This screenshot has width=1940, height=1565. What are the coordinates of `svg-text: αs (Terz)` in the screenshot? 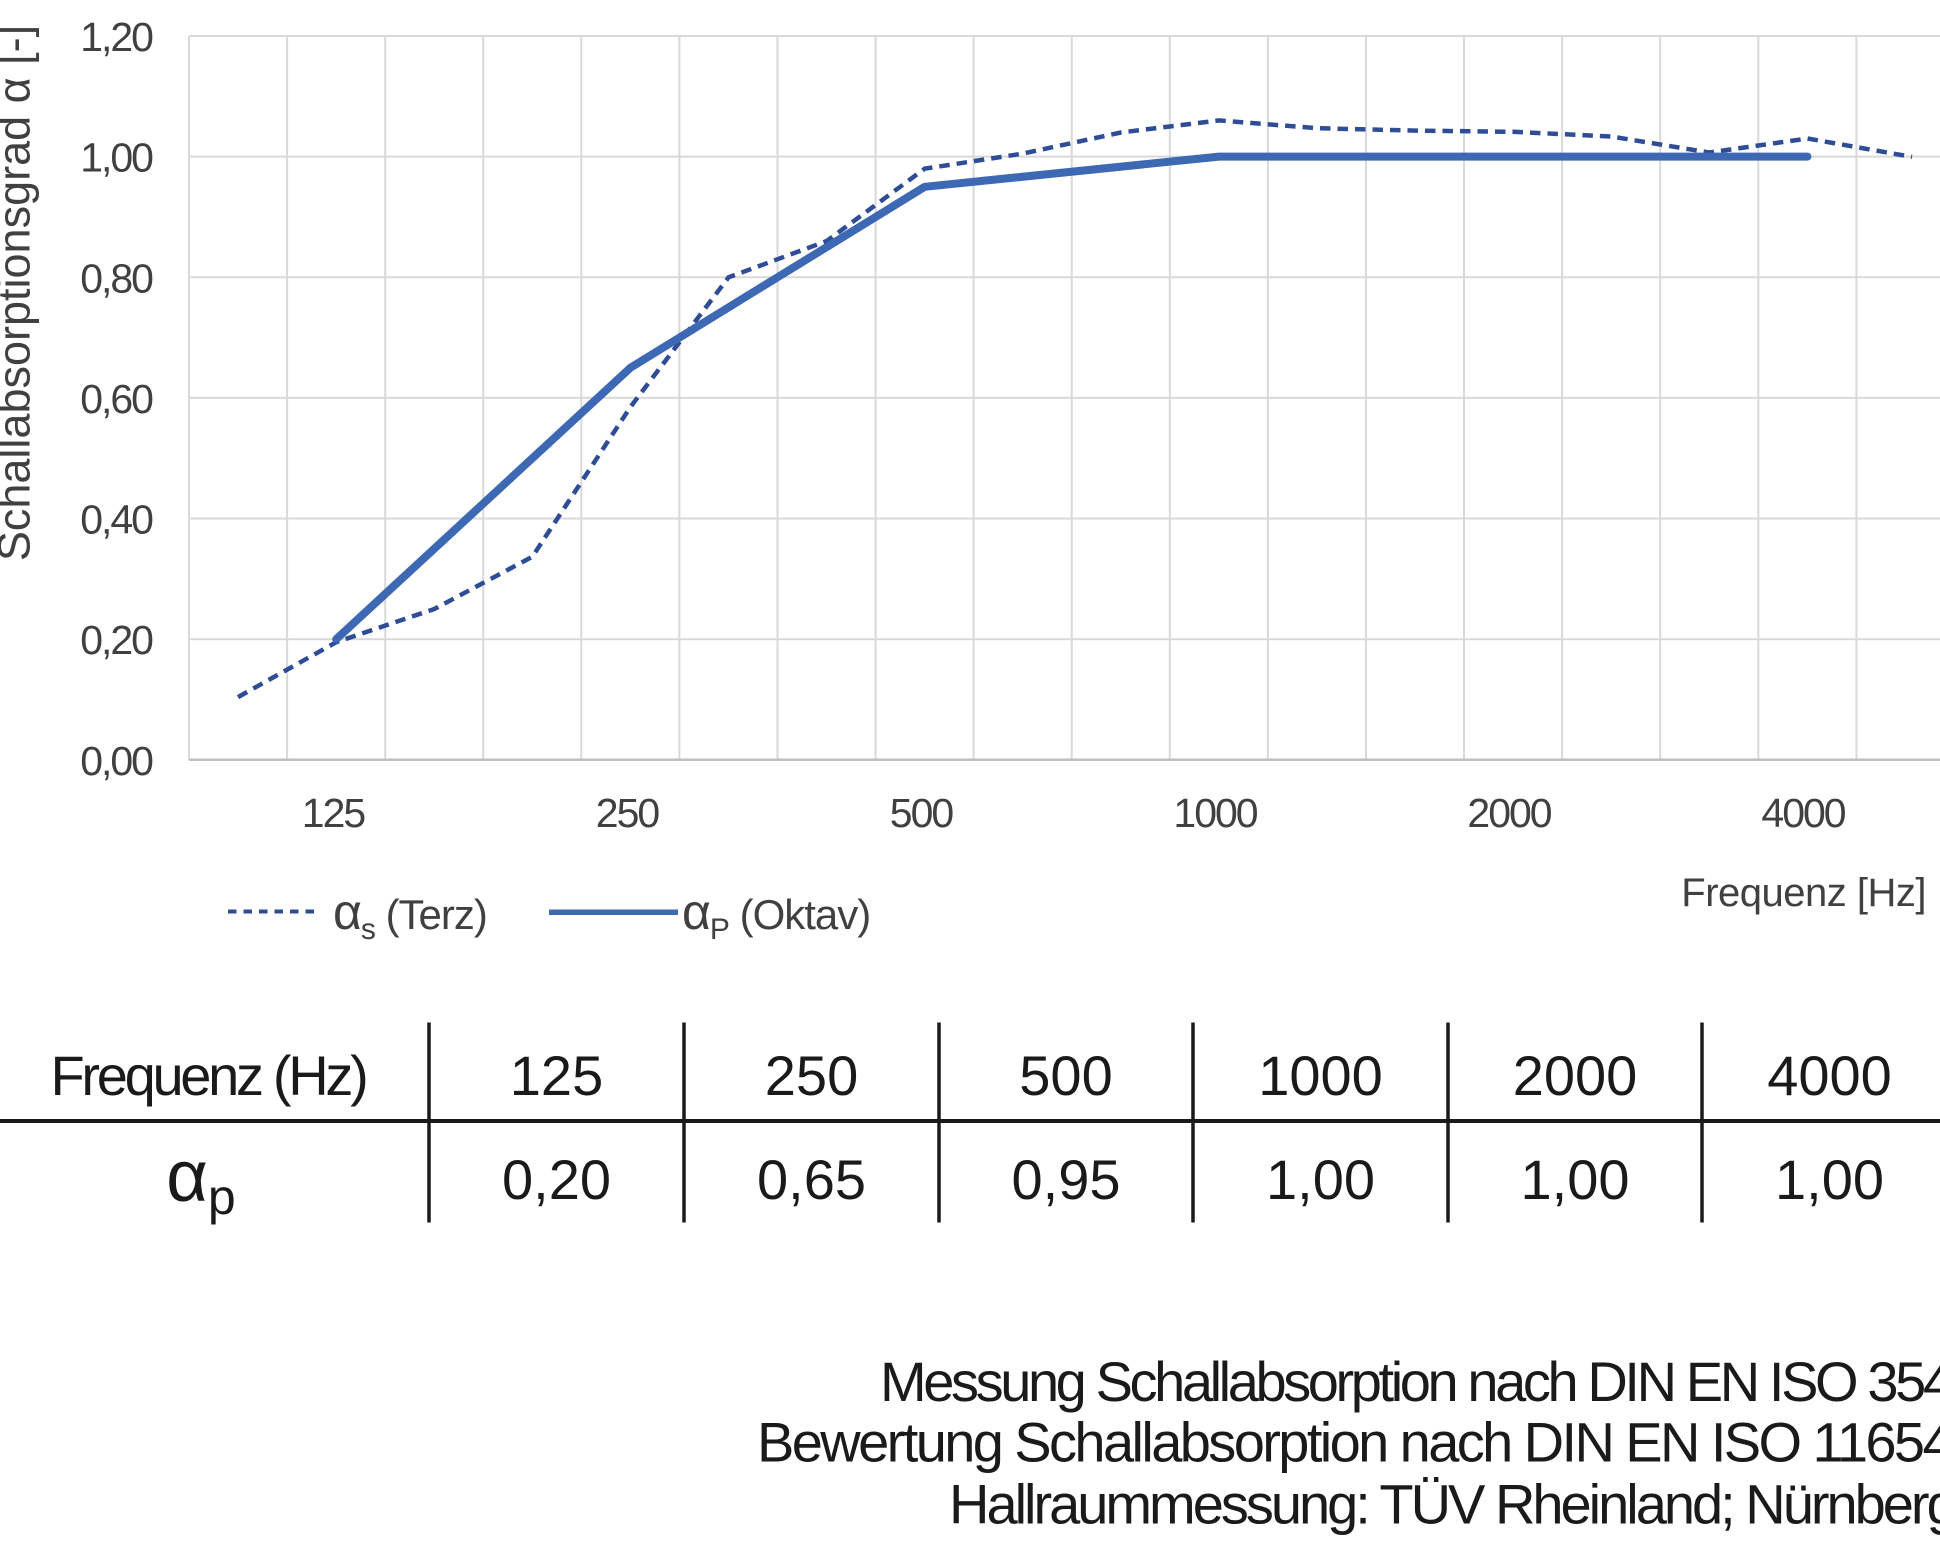 It's located at (410, 915).